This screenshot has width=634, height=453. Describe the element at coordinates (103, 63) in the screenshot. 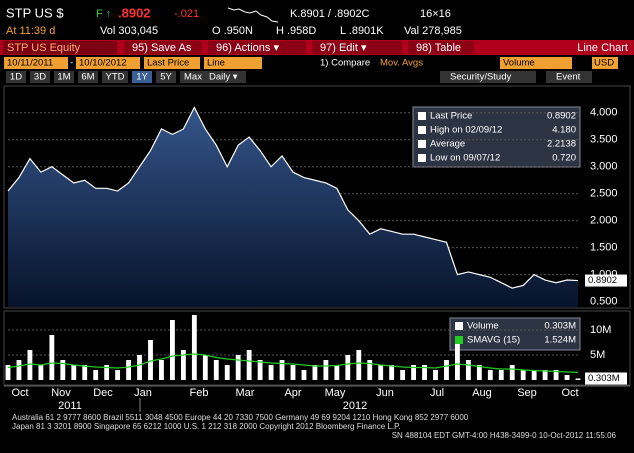

I see `end: 10/10/2012` at that location.